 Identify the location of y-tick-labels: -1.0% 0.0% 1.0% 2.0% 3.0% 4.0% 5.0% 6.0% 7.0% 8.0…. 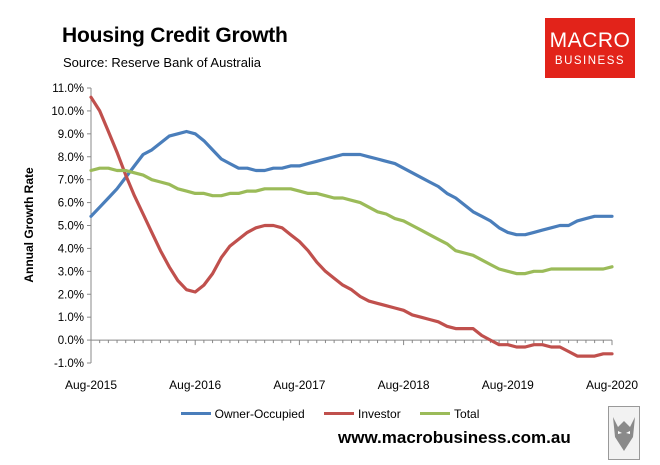
(67, 226).